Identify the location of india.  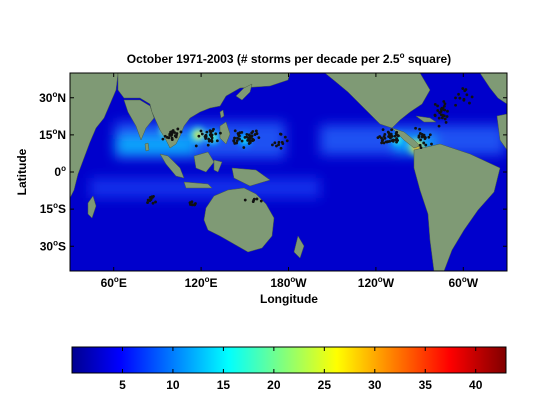
(139, 120).